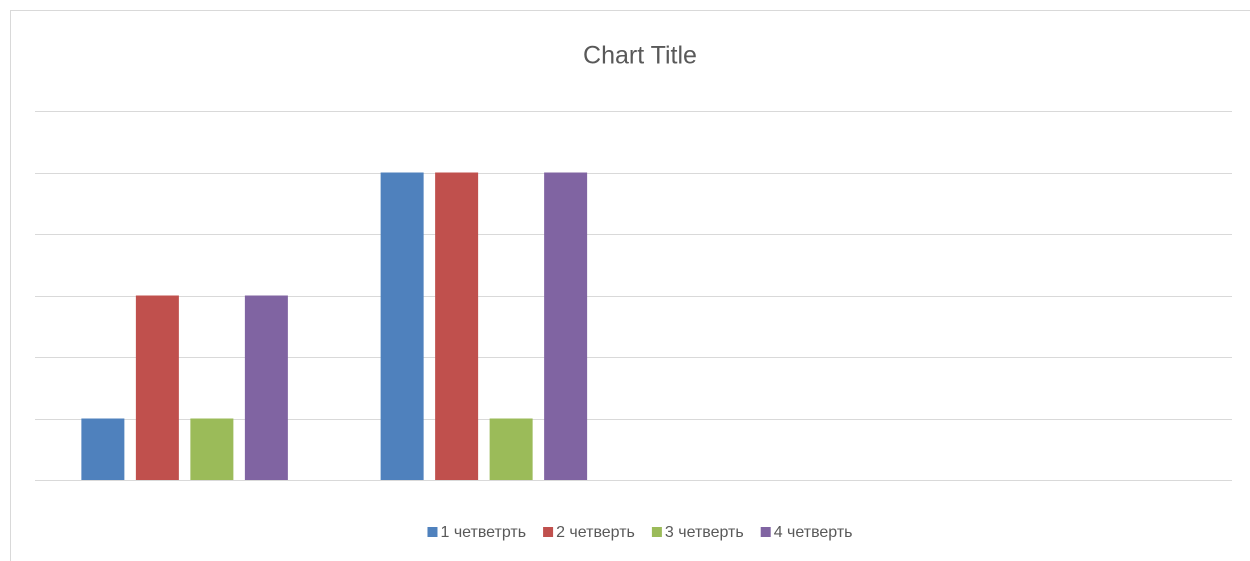 The image size is (1250, 561). I want to click on legend-label: 1 четветрть, so click(483, 532).